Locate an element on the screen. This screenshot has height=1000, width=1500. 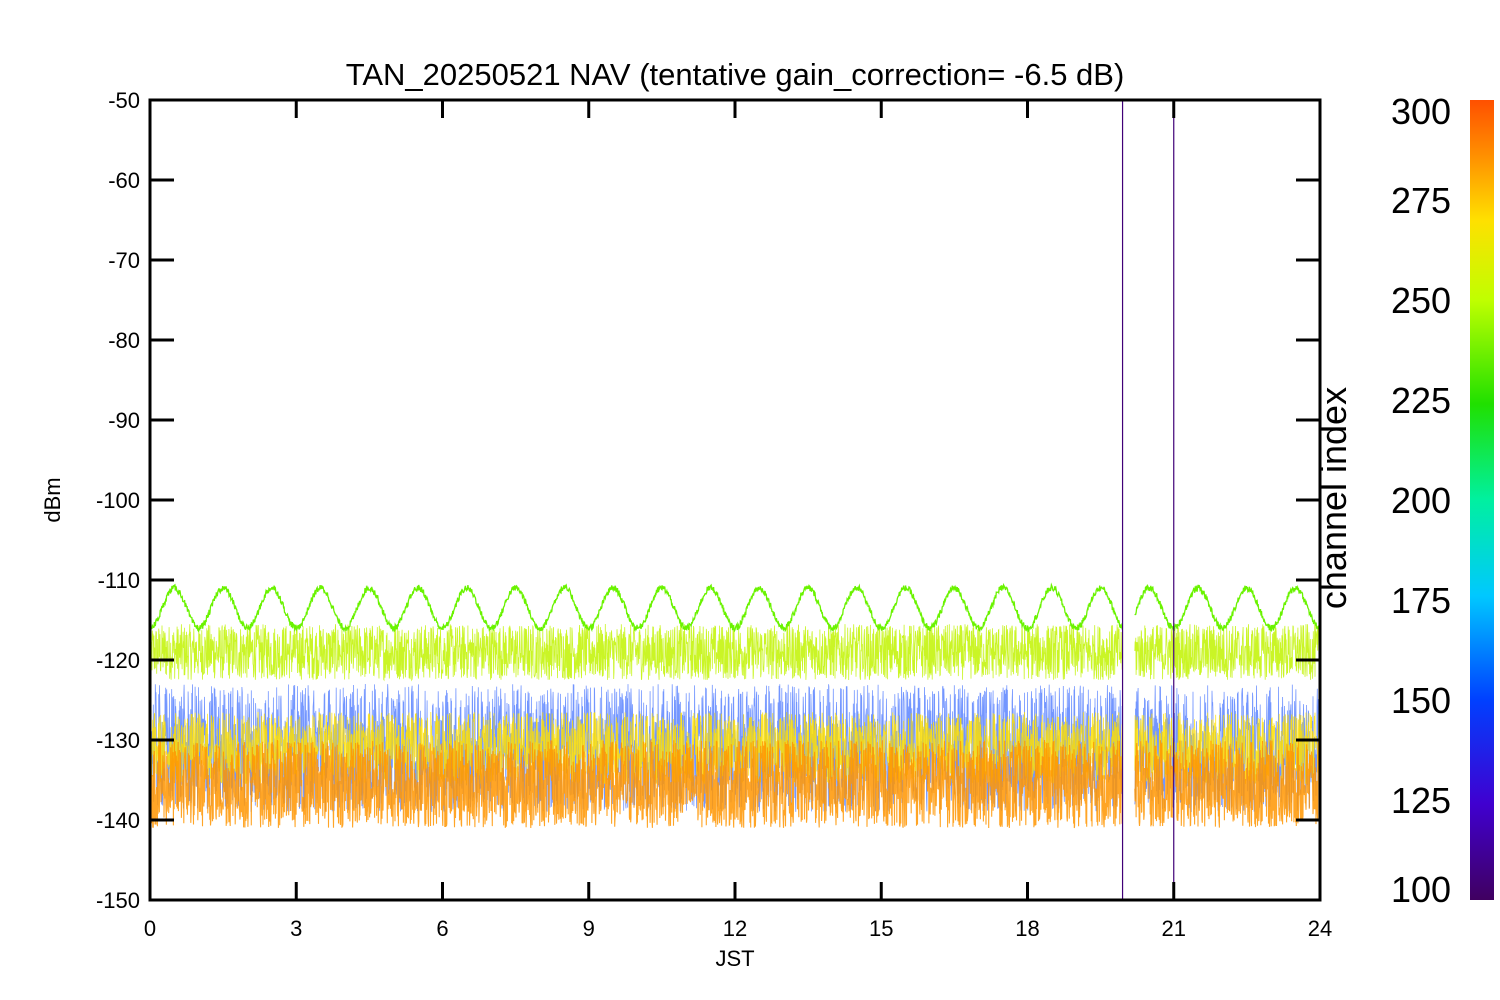
y-tick-label: -120 is located at coordinates (118, 660).